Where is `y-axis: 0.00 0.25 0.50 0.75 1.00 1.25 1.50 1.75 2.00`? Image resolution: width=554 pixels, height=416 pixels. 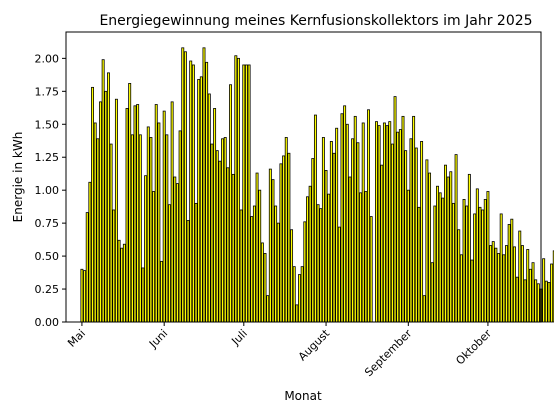
y-axis: 0.00 0.25 0.50 0.75 1.00 1.25 1.50 1.75 2.00 is located at coordinates (50, 190).